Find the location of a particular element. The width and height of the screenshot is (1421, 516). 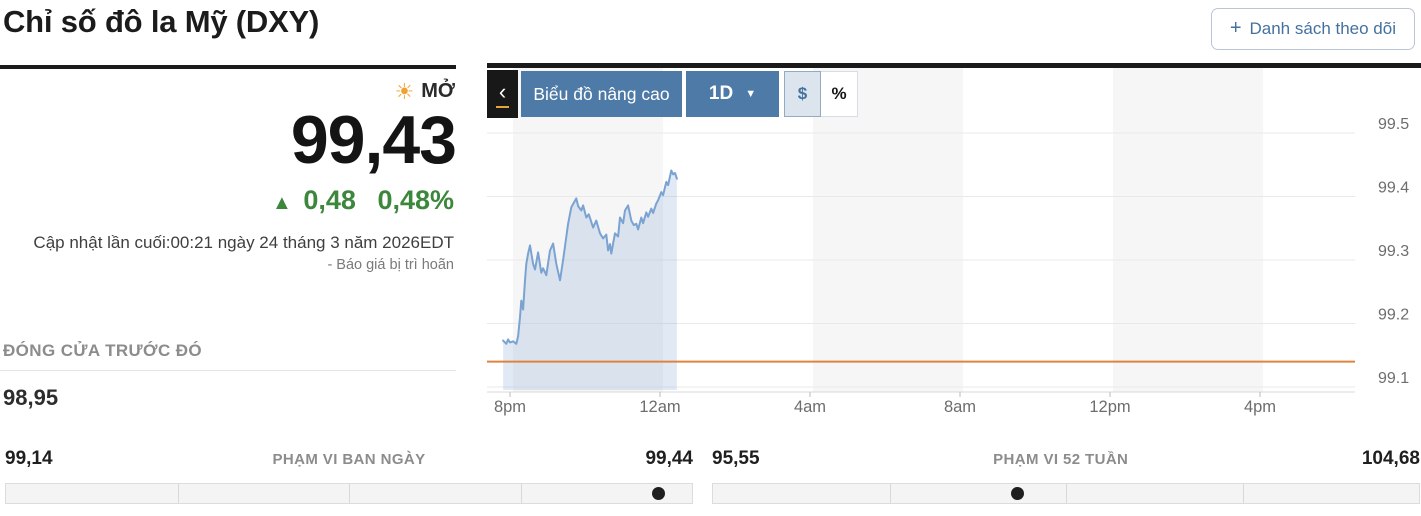

svg-text: 99.1 is located at coordinates (1393, 378).